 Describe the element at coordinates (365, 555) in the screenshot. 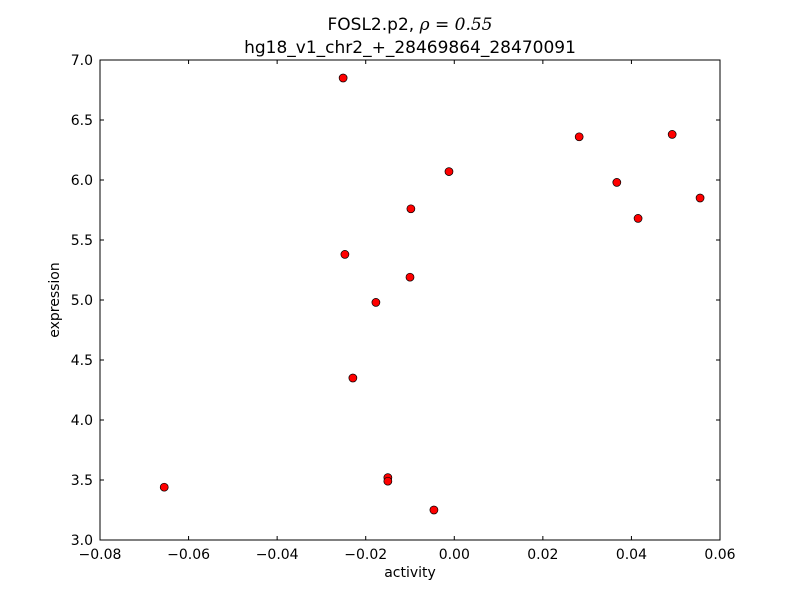

I see `x-tick-label: −0.02` at that location.